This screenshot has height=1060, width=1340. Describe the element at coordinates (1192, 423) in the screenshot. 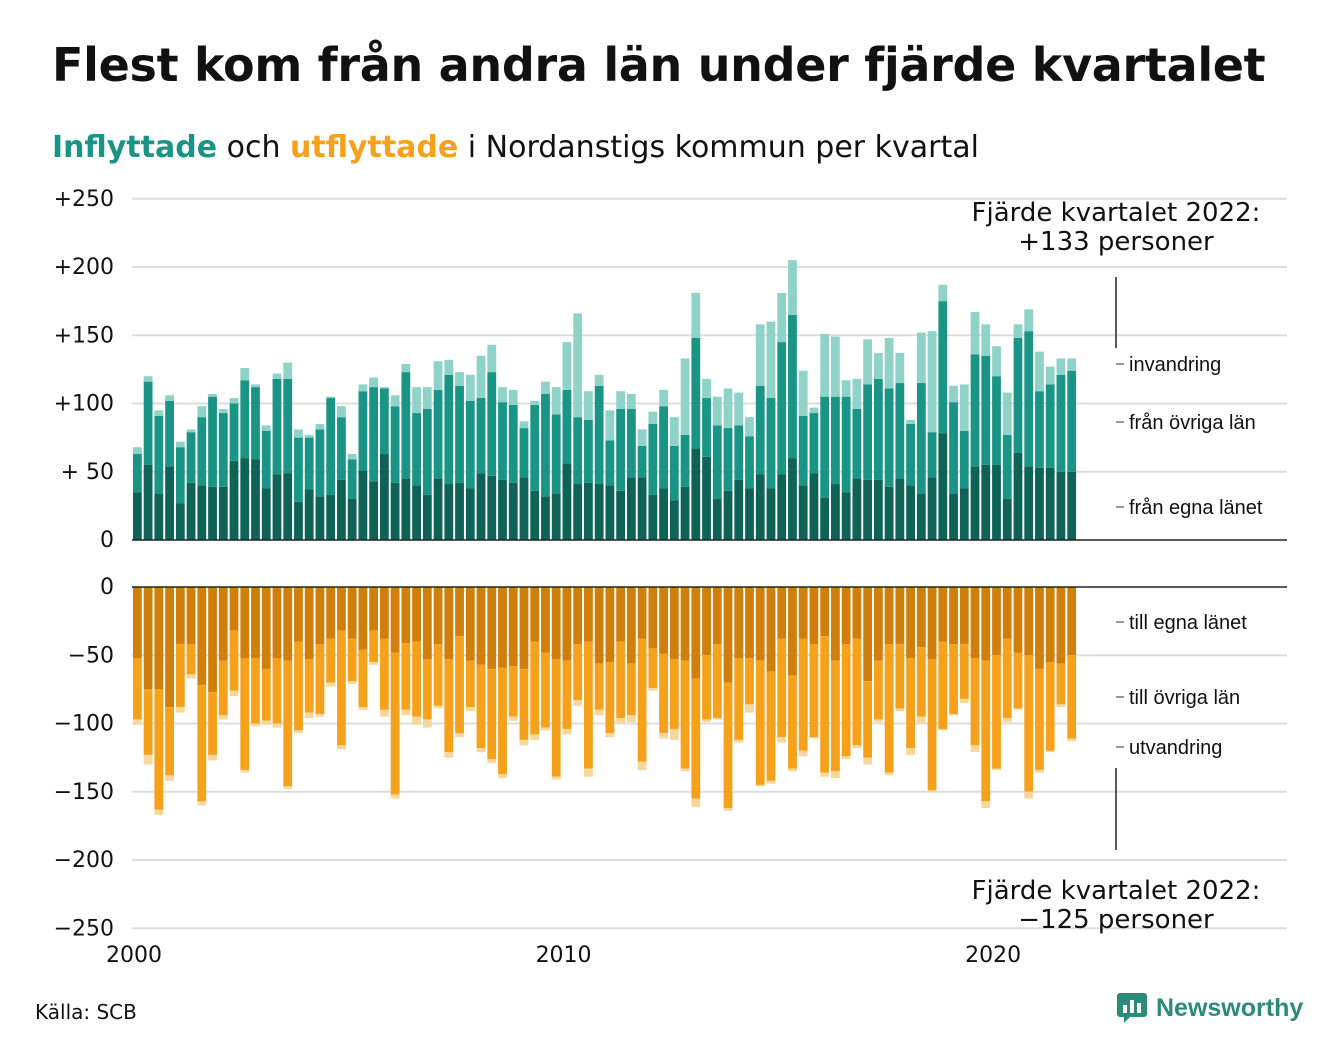

I see `series-label-from-other-counties: från övriga län` at that location.